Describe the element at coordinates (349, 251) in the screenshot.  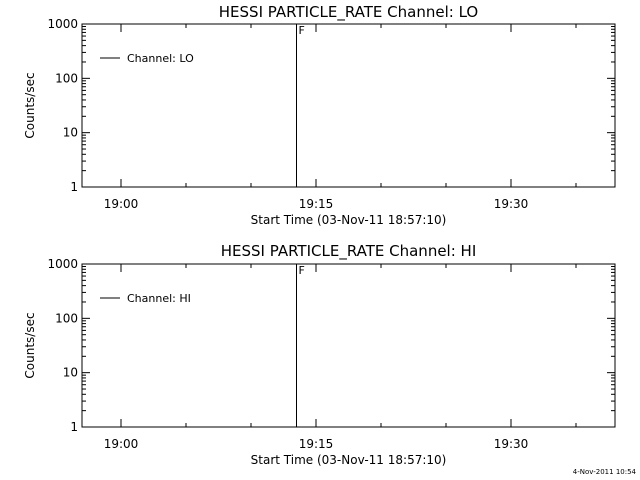
I see `chart-title: HESSI PARTICLE_RATE Channel: HI` at that location.